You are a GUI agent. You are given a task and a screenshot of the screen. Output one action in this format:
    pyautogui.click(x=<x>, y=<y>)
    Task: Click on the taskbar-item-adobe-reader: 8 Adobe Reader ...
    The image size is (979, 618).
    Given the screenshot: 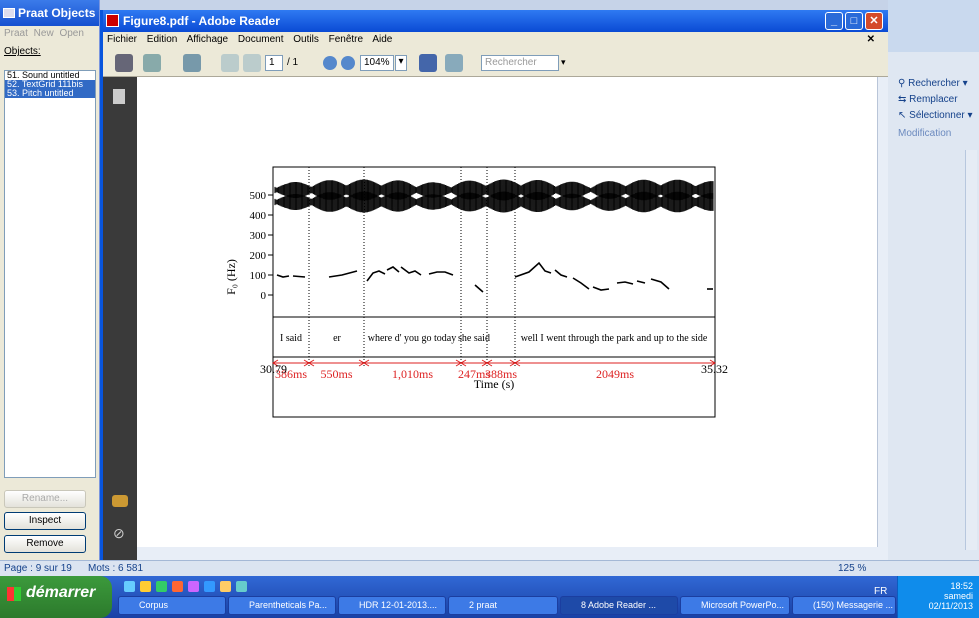 What is the action you would take?
    pyautogui.click(x=619, y=605)
    